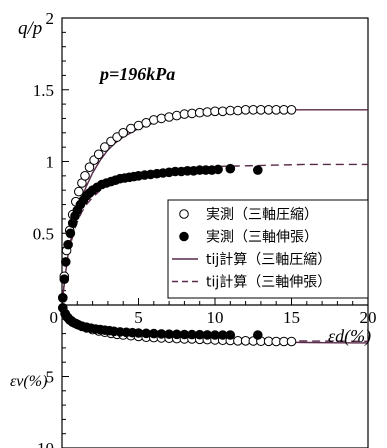 The width and height of the screenshot is (387, 448). I want to click on y-top-tick-label: 0.5, so click(43, 233).